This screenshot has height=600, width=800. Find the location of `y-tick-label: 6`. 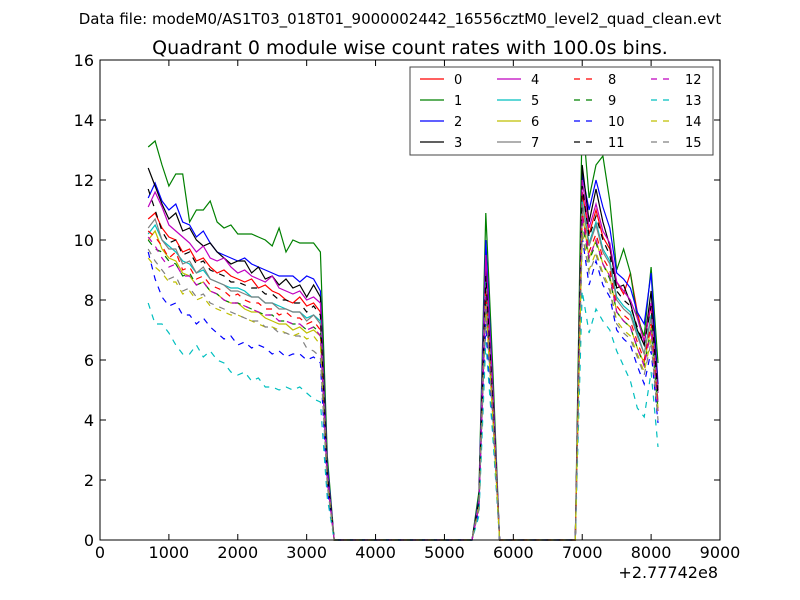

y-tick-label: 6 is located at coordinates (89, 360).